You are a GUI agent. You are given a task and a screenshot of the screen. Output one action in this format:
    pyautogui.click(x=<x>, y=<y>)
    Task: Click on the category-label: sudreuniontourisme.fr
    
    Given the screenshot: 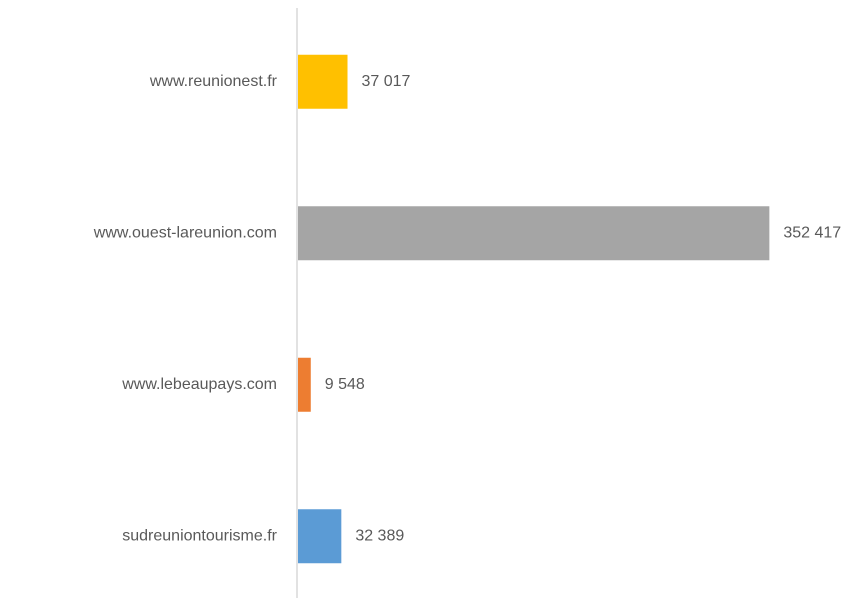 What is the action you would take?
    pyautogui.click(x=199, y=535)
    